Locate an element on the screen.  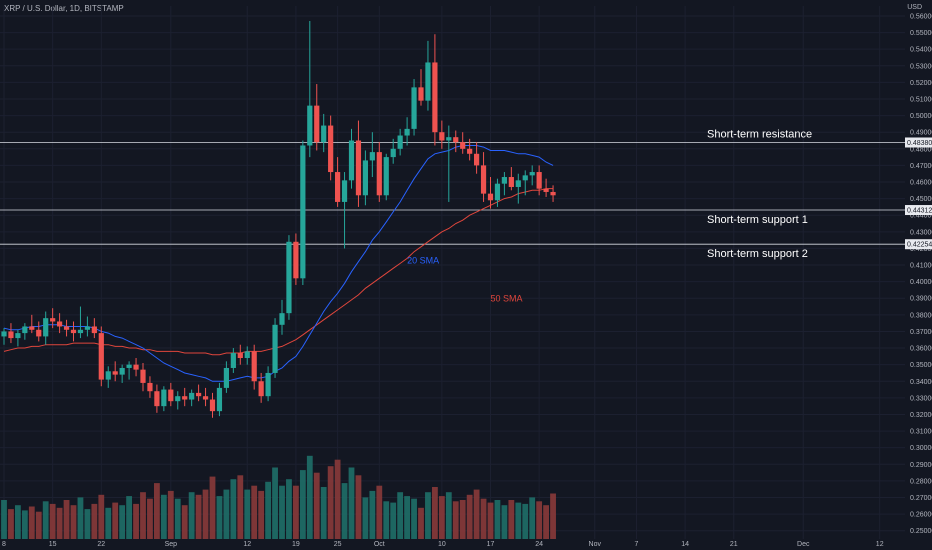
time-tick: 14 is located at coordinates (685, 544).